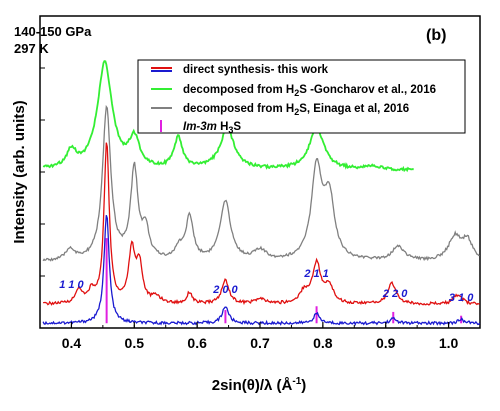 This screenshot has height=411, width=500. What do you see at coordinates (252, 385) in the screenshot?
I see `x-axis-label-main: 2sin(θ)/λ (Å` at bounding box center [252, 385].